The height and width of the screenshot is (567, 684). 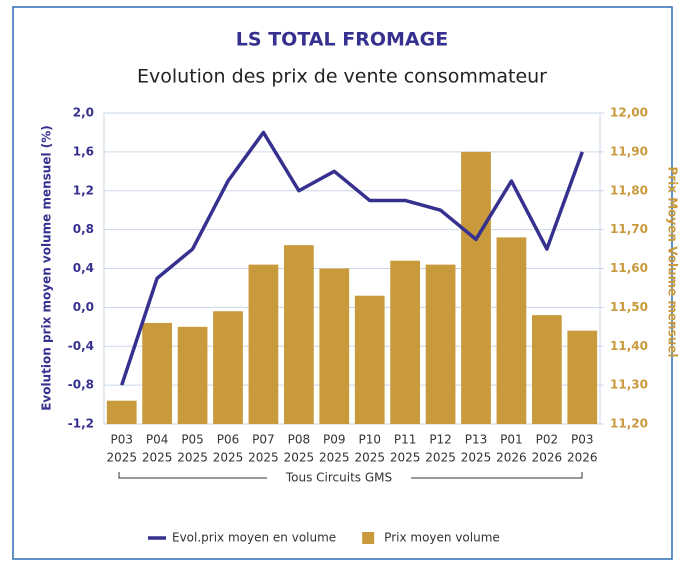 I want to click on legend-label: Evol.prix moyen en volume, so click(x=254, y=538).